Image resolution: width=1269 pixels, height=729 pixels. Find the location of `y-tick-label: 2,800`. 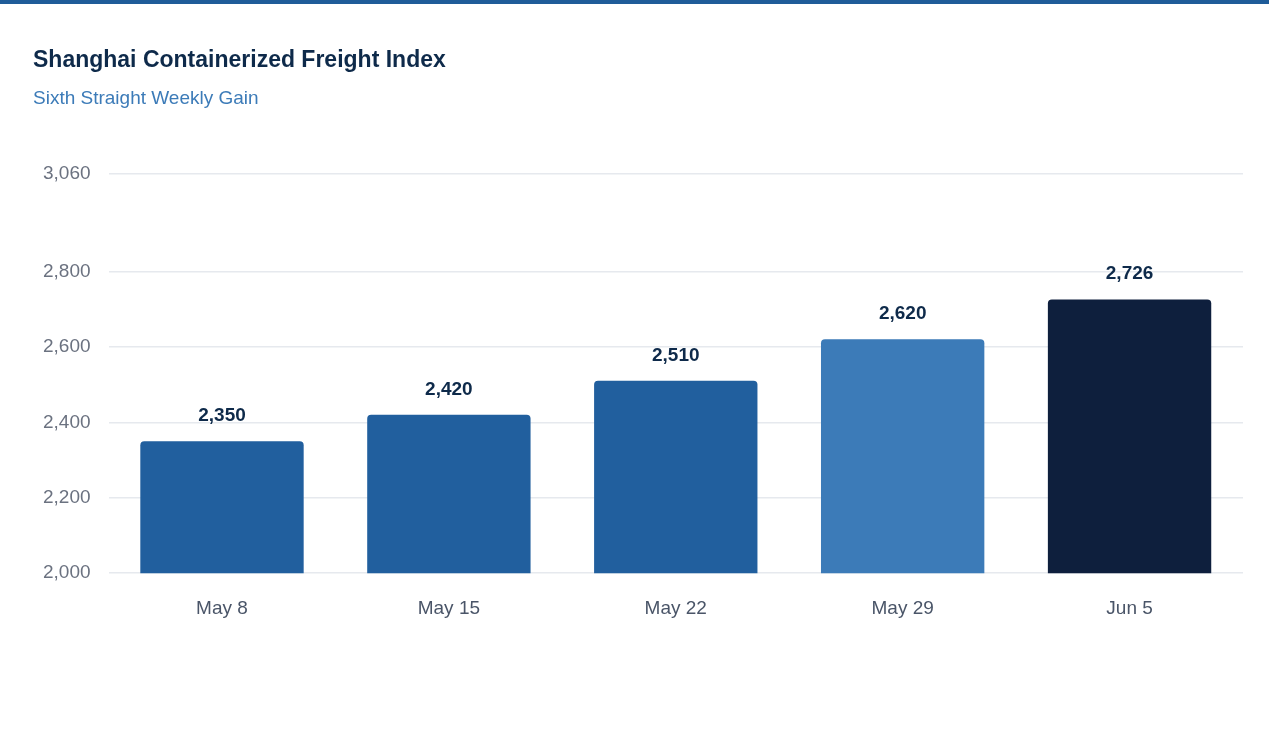

y-tick-label: 2,800 is located at coordinates (67, 270).